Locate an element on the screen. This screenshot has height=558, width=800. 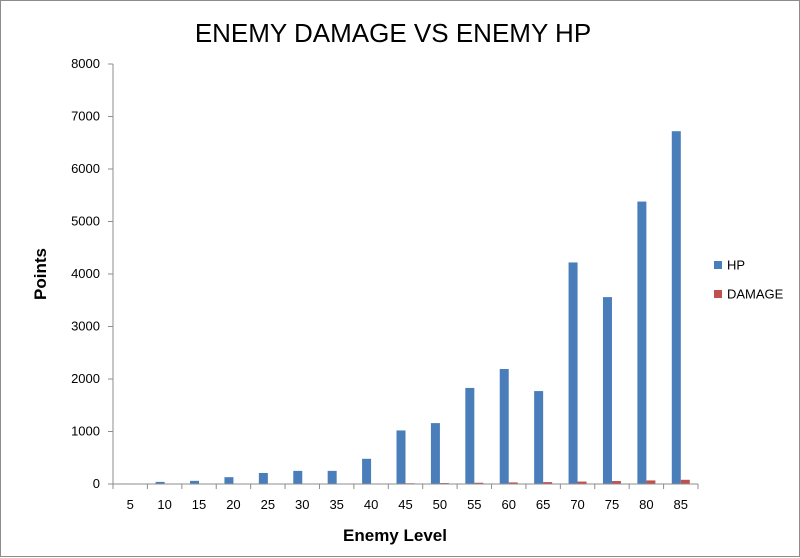
x-tick-label: 15 is located at coordinates (199, 504).